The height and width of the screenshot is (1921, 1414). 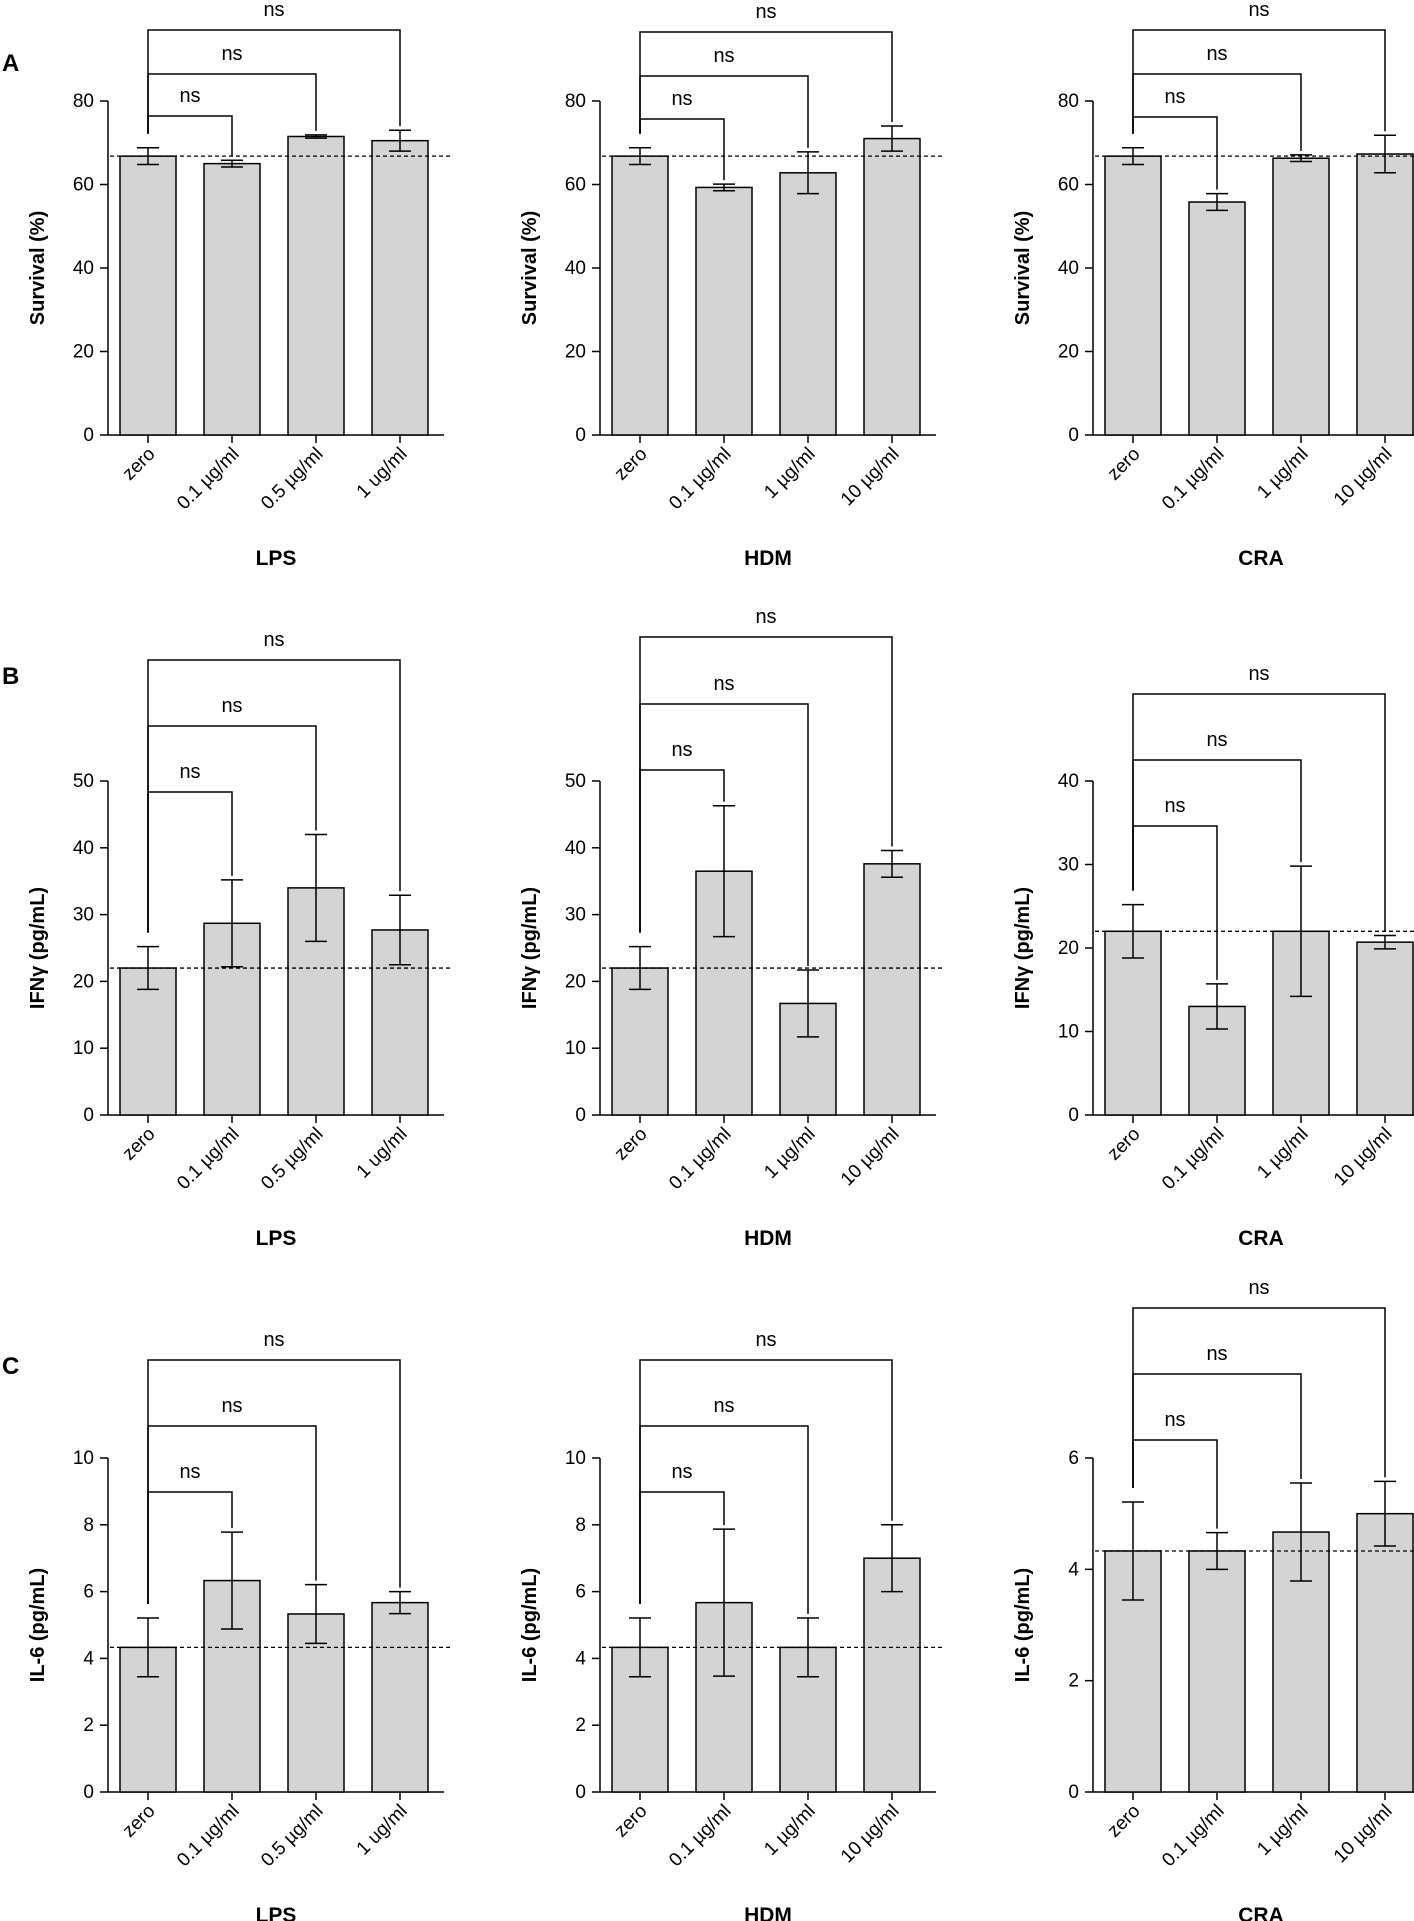 What do you see at coordinates (1023, 1625) in the screenshot?
I see `y-axis-label: IL-6 (pg/mL)` at bounding box center [1023, 1625].